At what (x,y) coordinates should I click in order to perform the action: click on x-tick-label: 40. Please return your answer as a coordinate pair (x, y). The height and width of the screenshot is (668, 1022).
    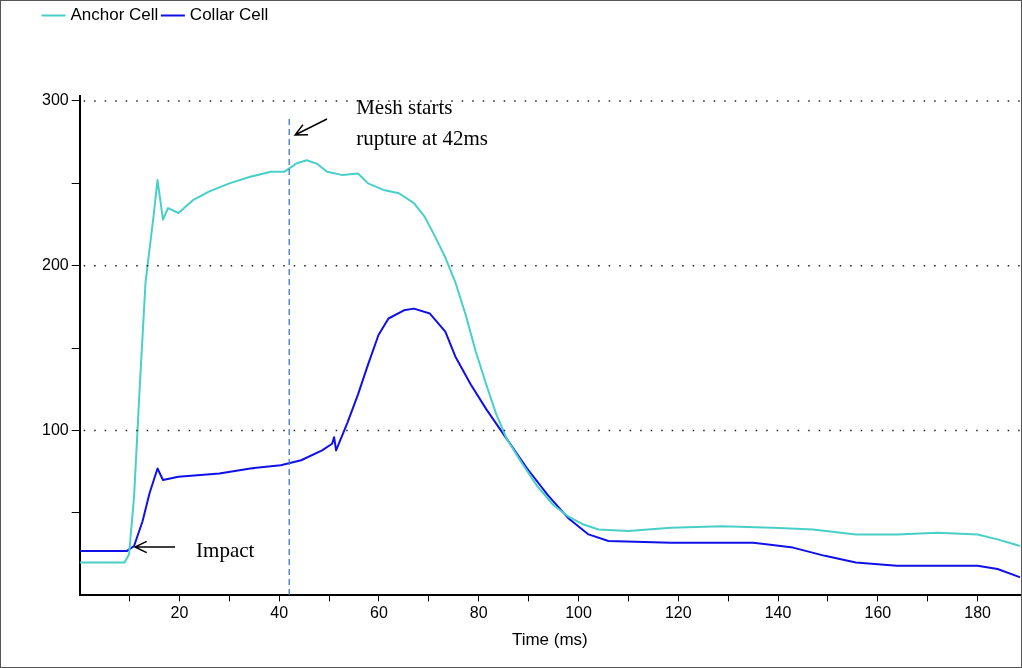
    Looking at the image, I should click on (279, 613).